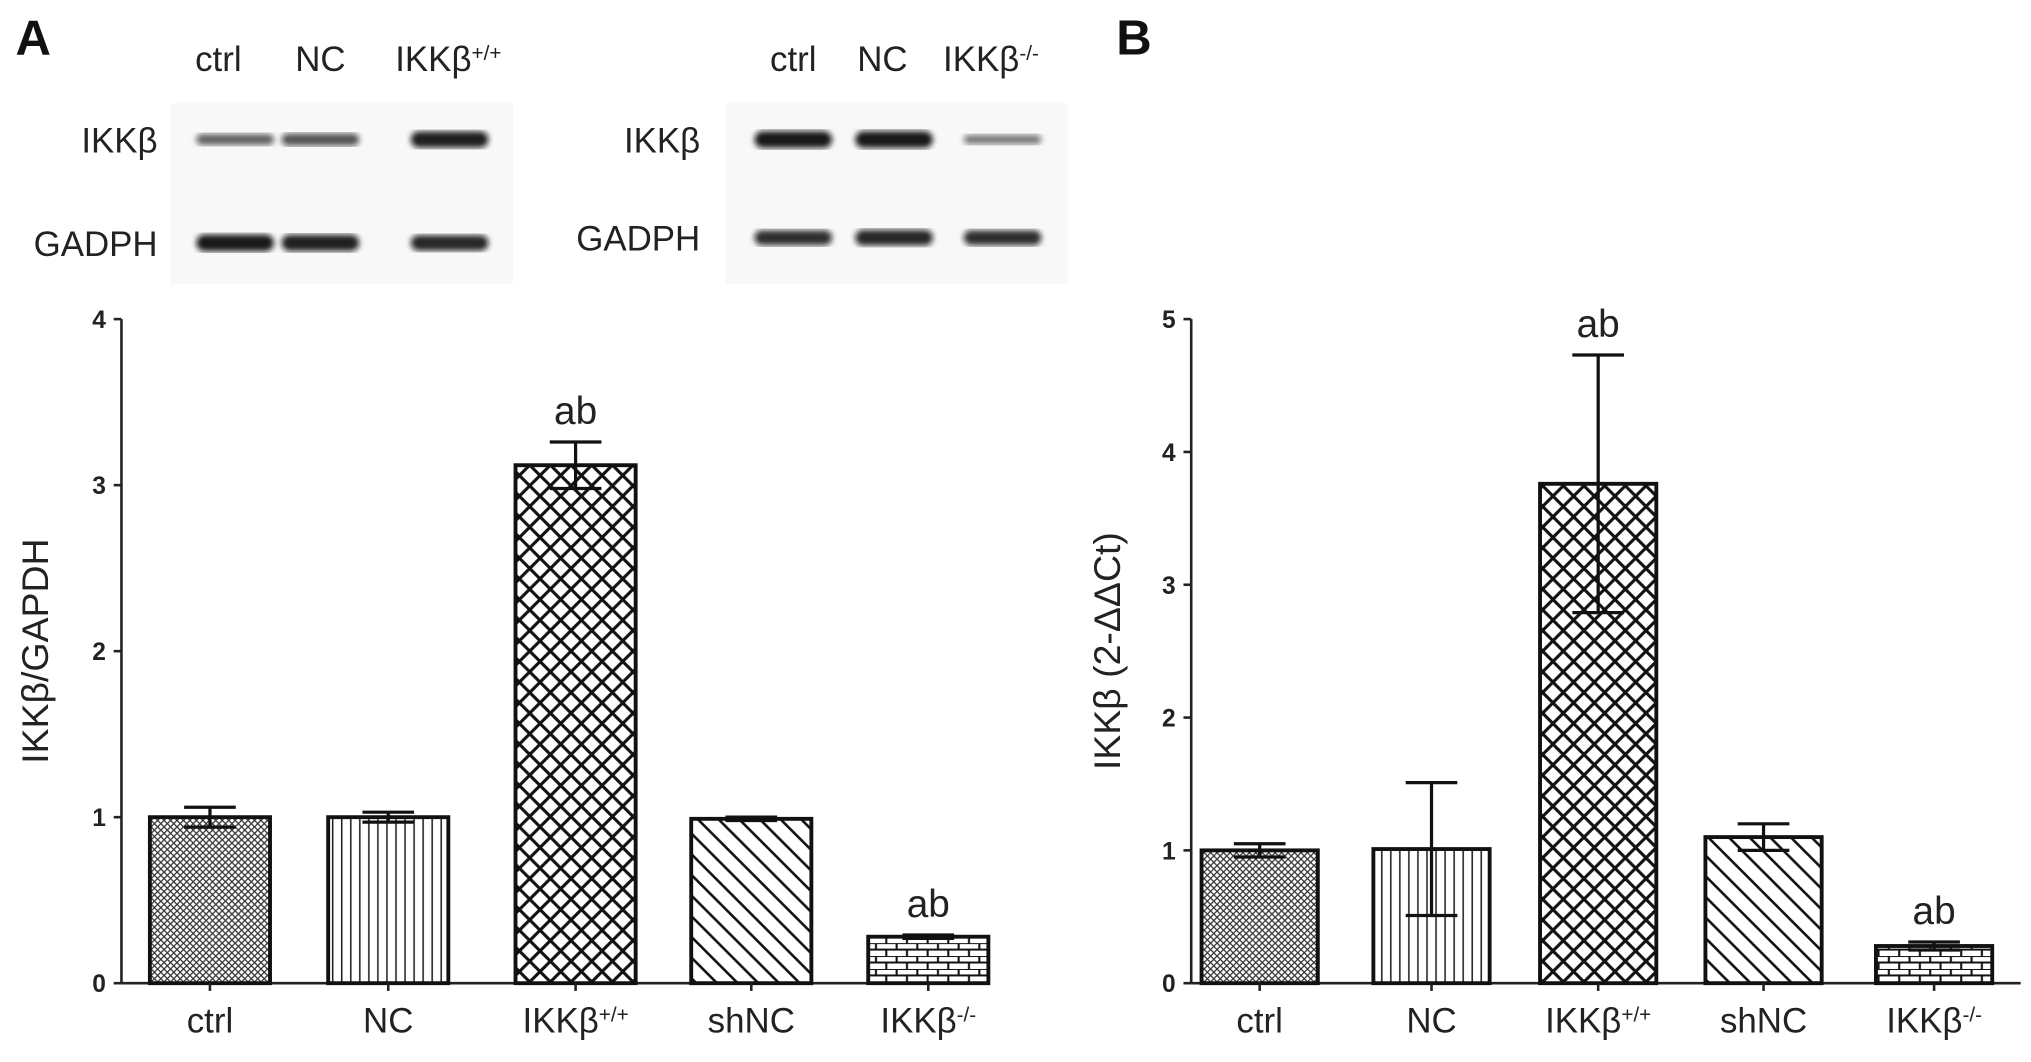 This screenshot has width=2031, height=1062. Describe the element at coordinates (35, 651) in the screenshot. I see `y-axis-label: IKKβ/GAPDH` at that location.